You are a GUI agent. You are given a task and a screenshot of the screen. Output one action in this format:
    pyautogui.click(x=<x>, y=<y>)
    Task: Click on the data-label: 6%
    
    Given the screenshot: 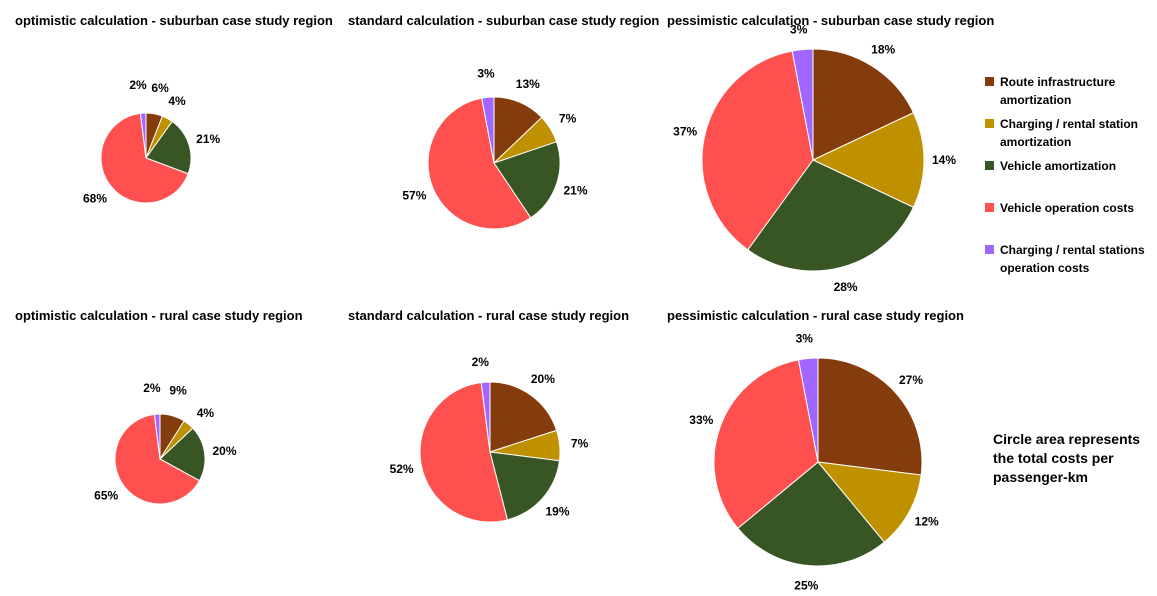 What is the action you would take?
    pyautogui.click(x=160, y=88)
    